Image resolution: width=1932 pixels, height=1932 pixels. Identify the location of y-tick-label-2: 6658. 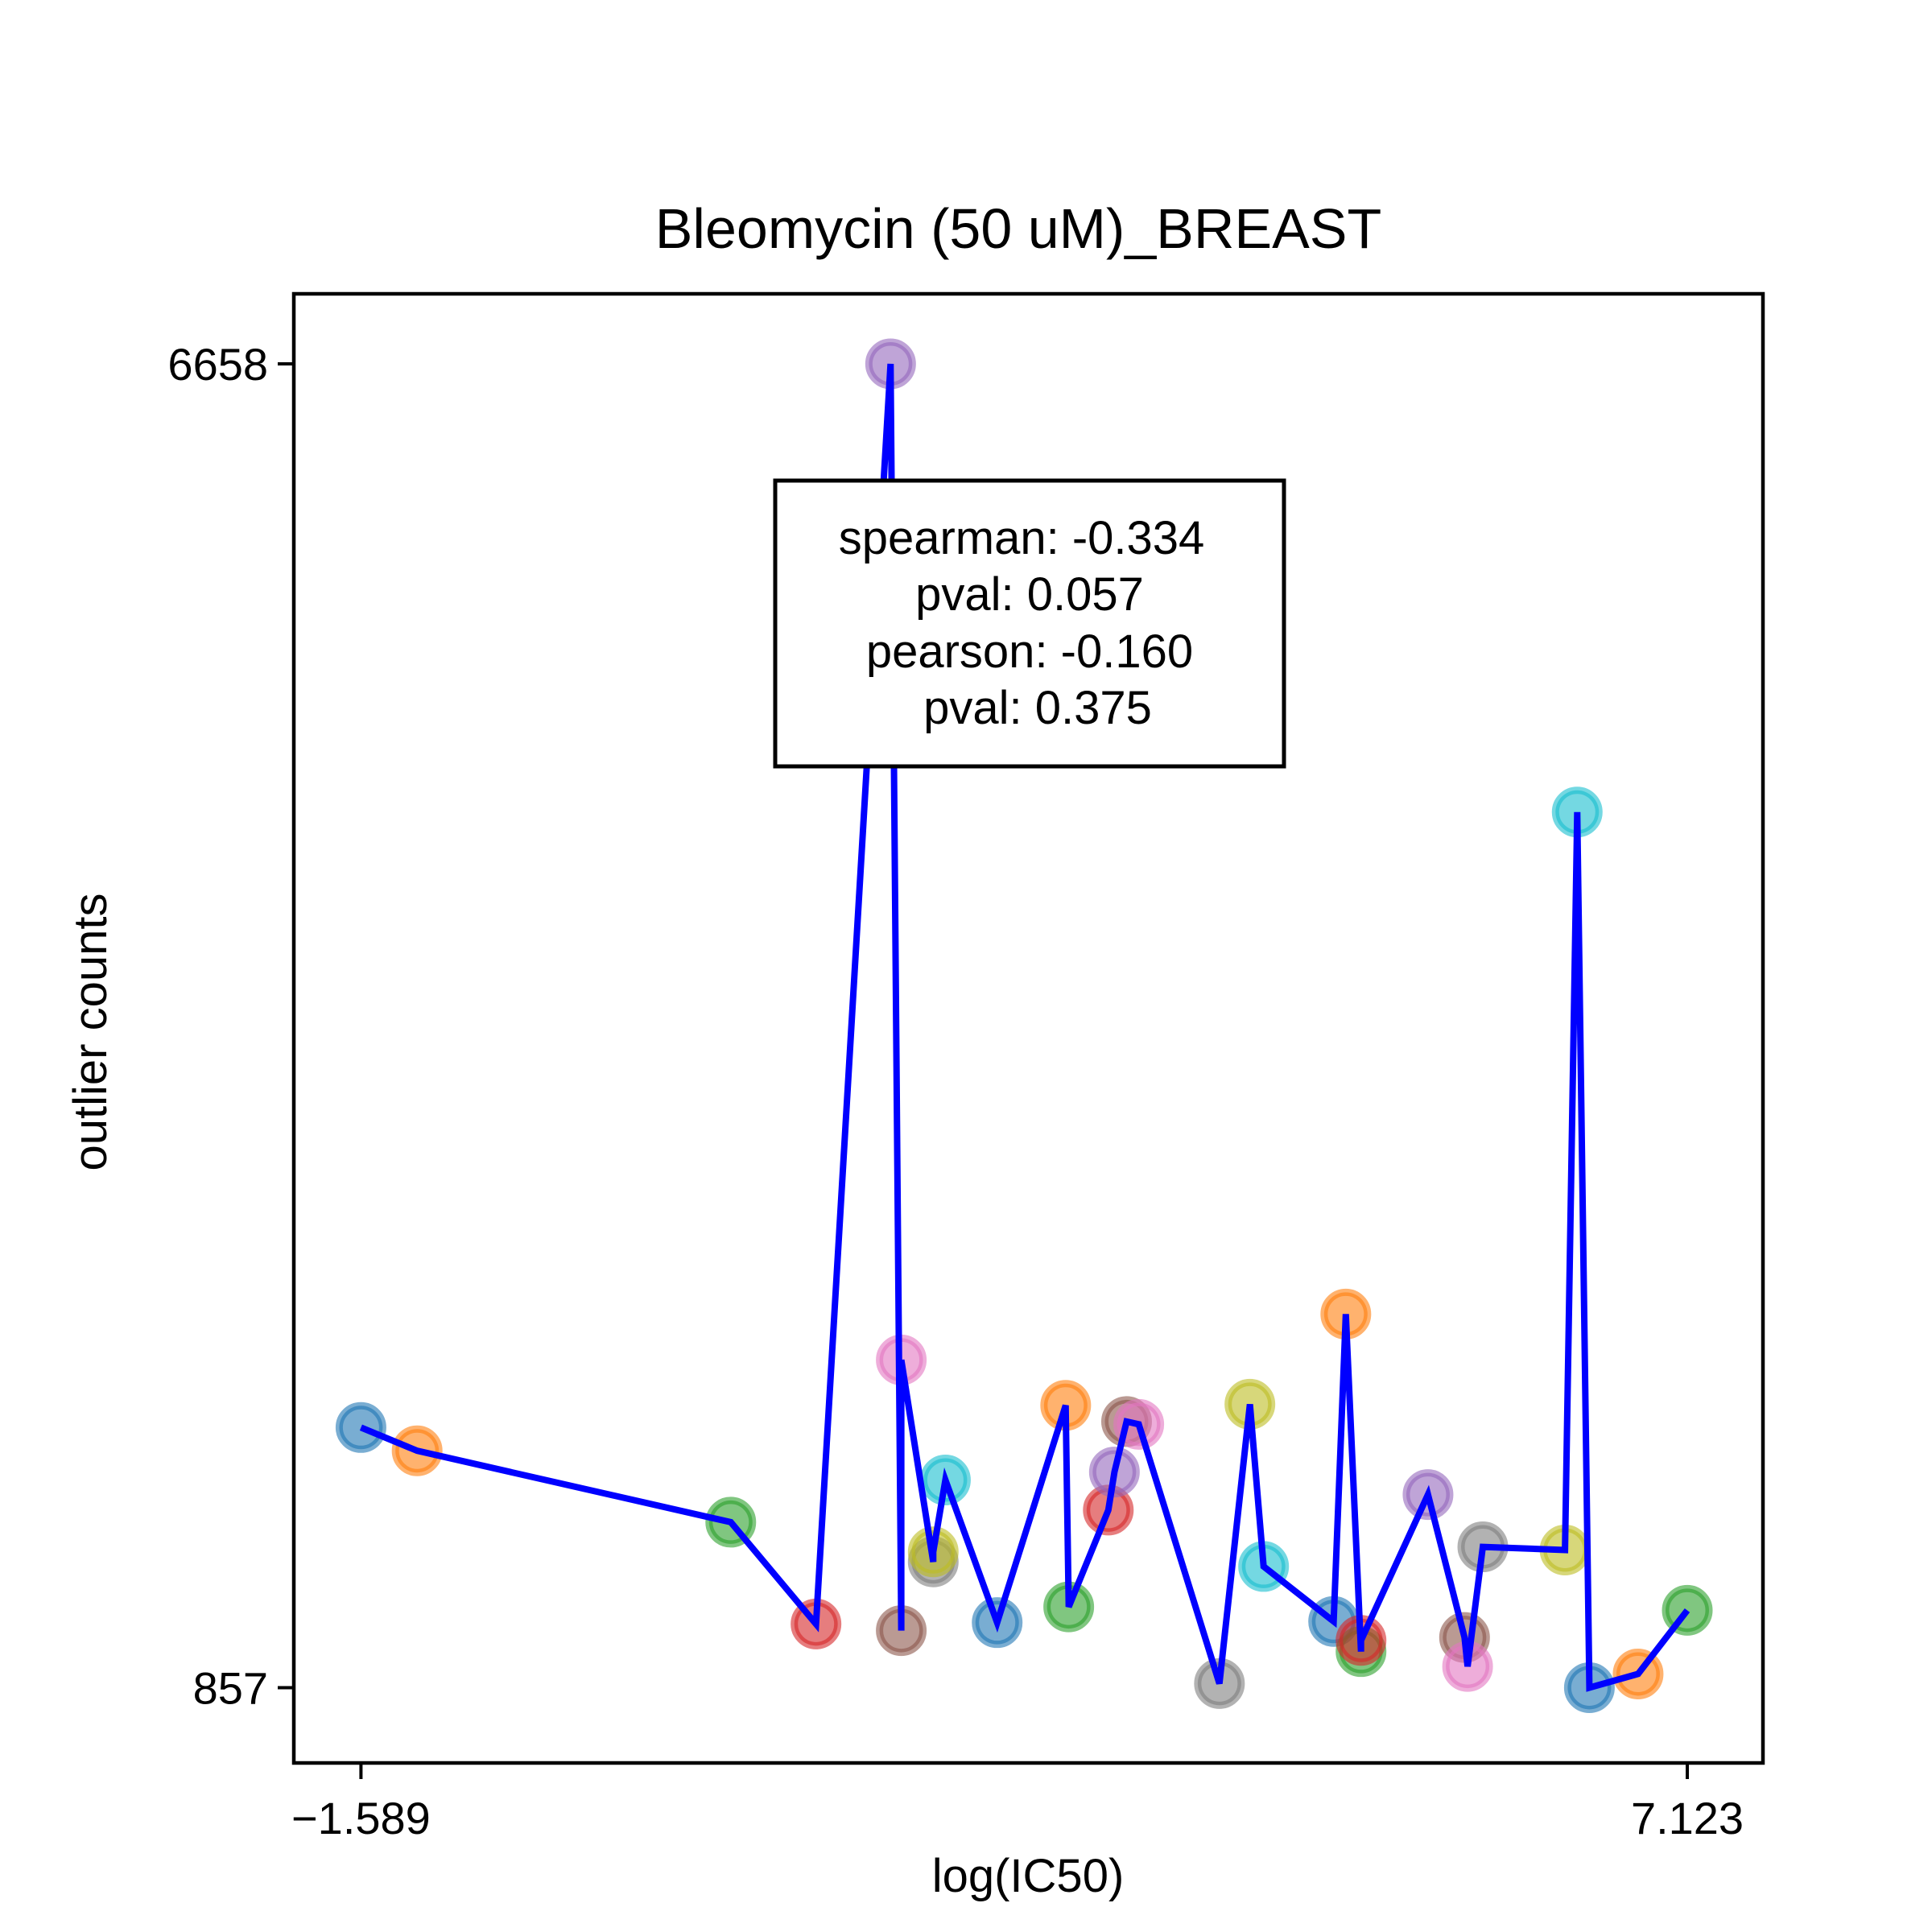
(217, 364).